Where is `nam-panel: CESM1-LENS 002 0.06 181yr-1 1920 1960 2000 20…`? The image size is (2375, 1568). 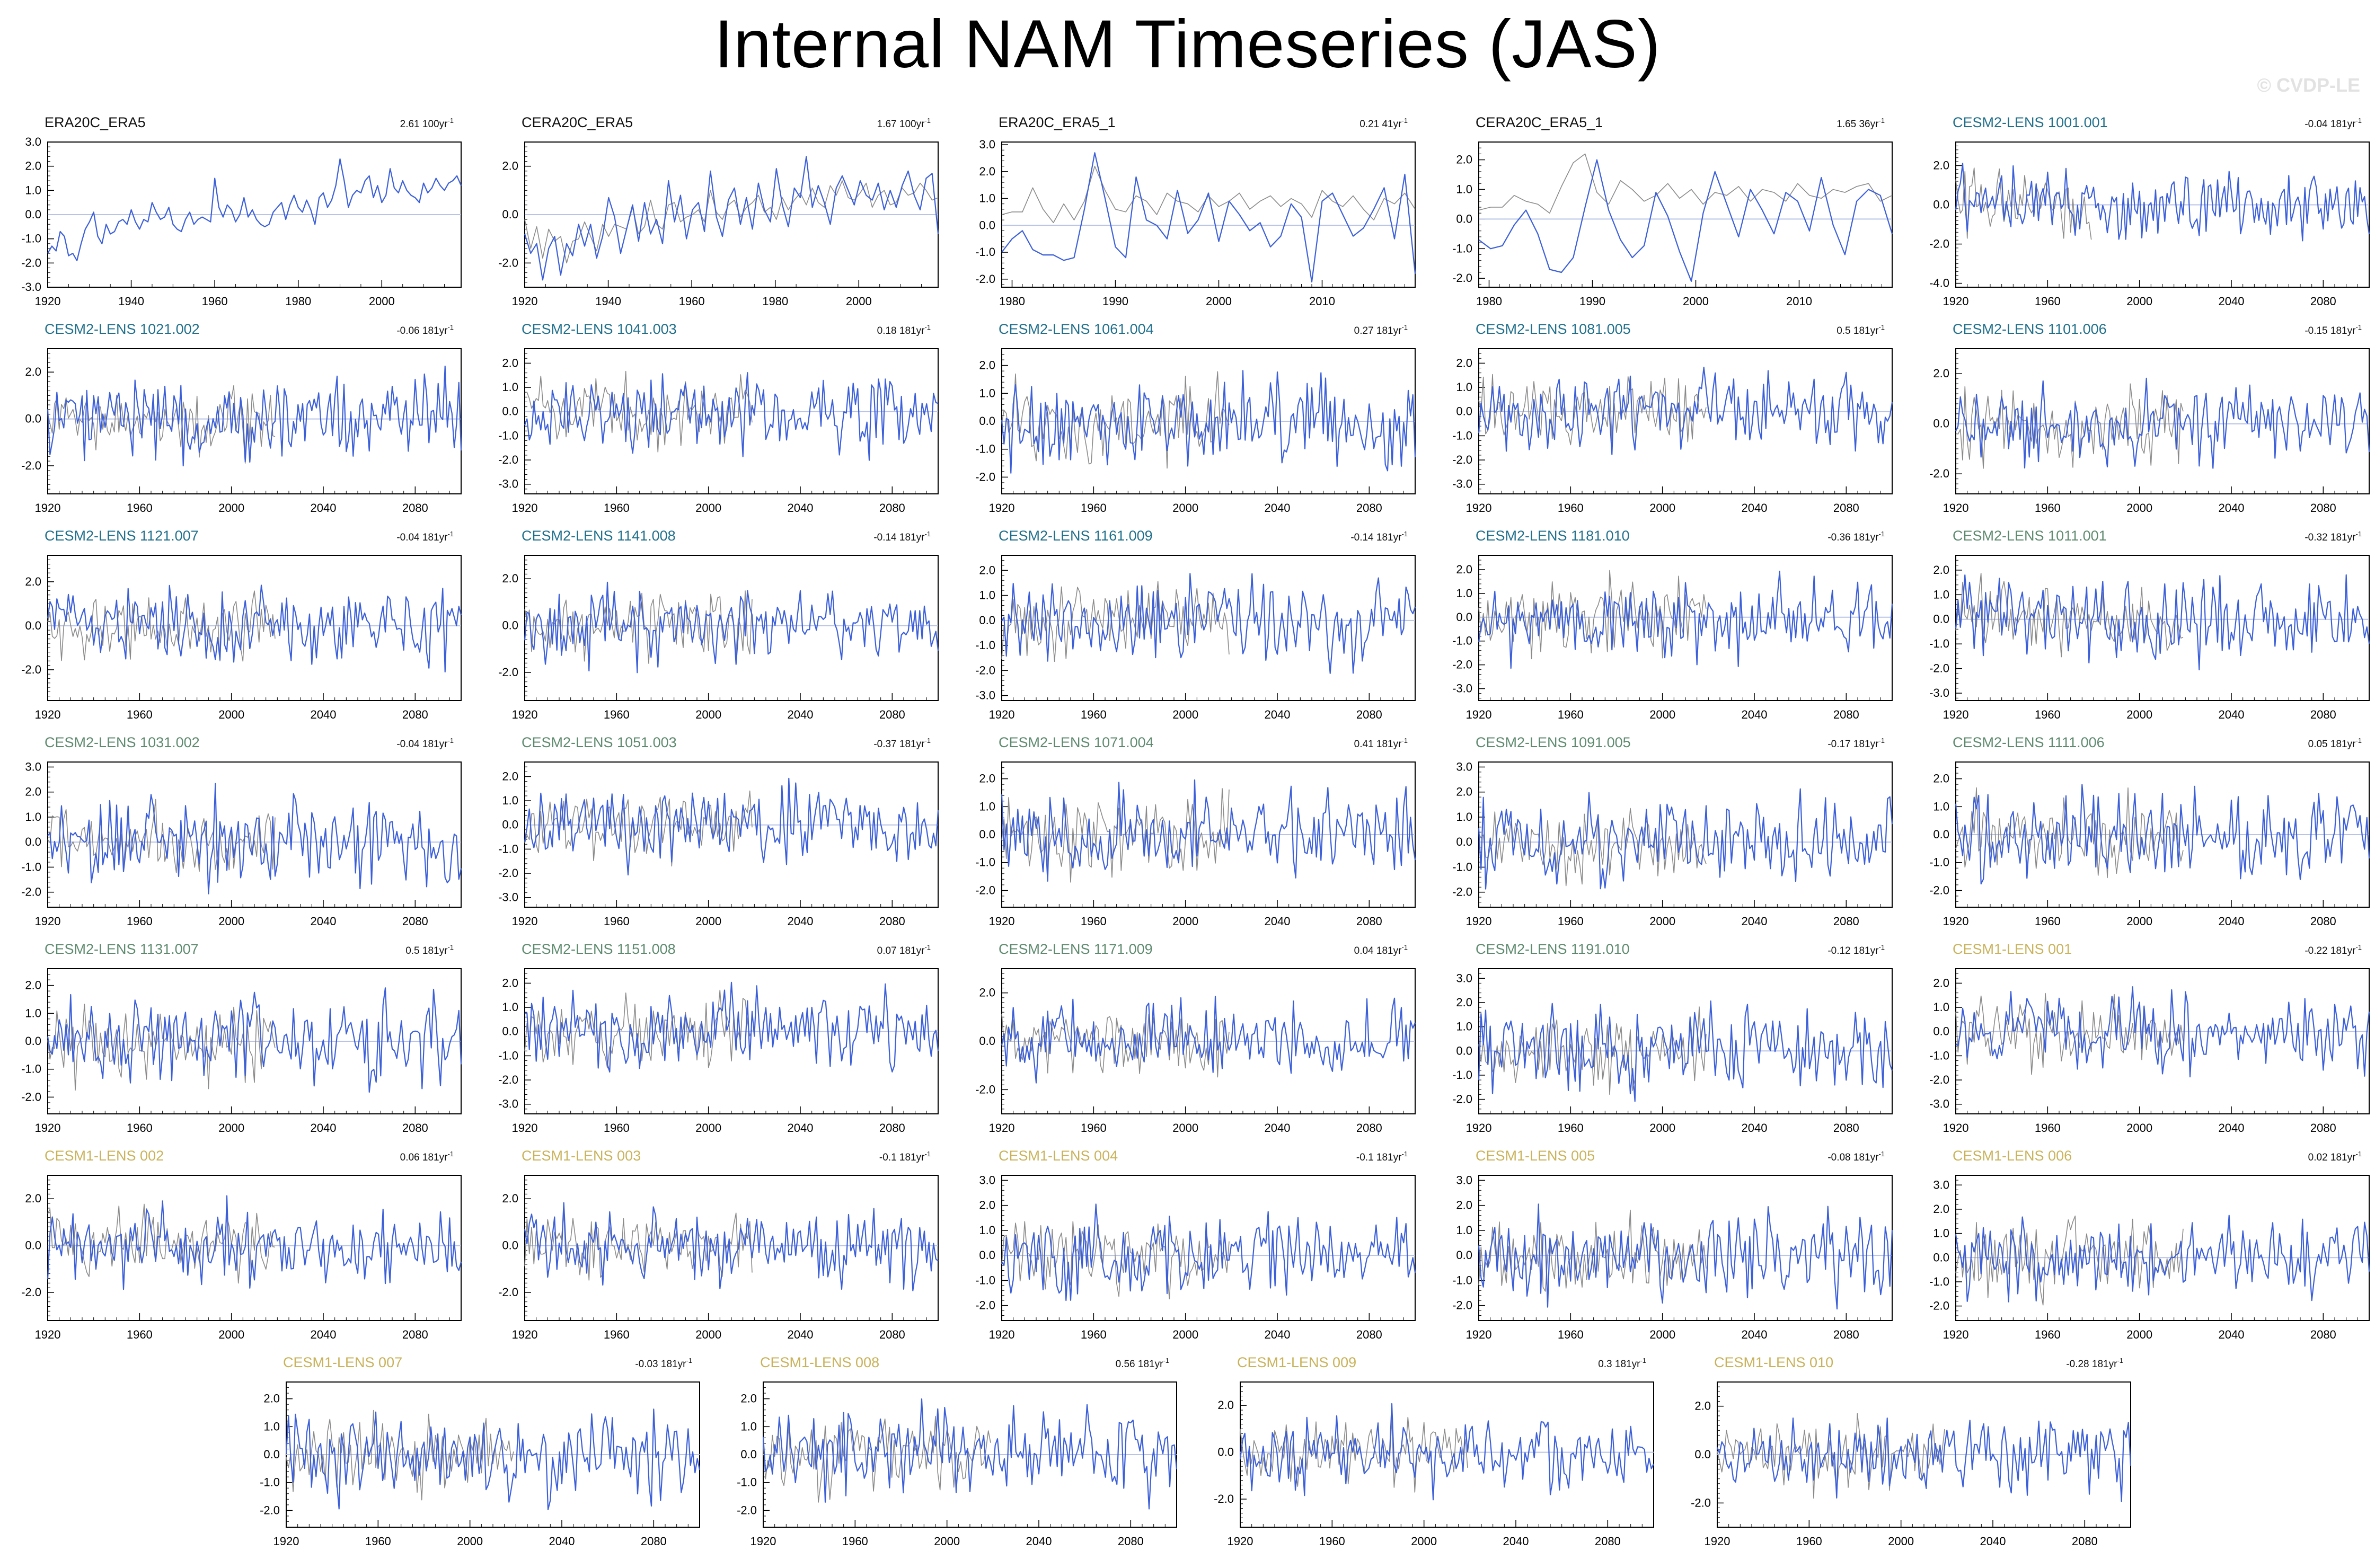 nam-panel: CESM1-LENS 002 0.06 181yr-1 1920 1960 2000 20… is located at coordinates (242, 1244).